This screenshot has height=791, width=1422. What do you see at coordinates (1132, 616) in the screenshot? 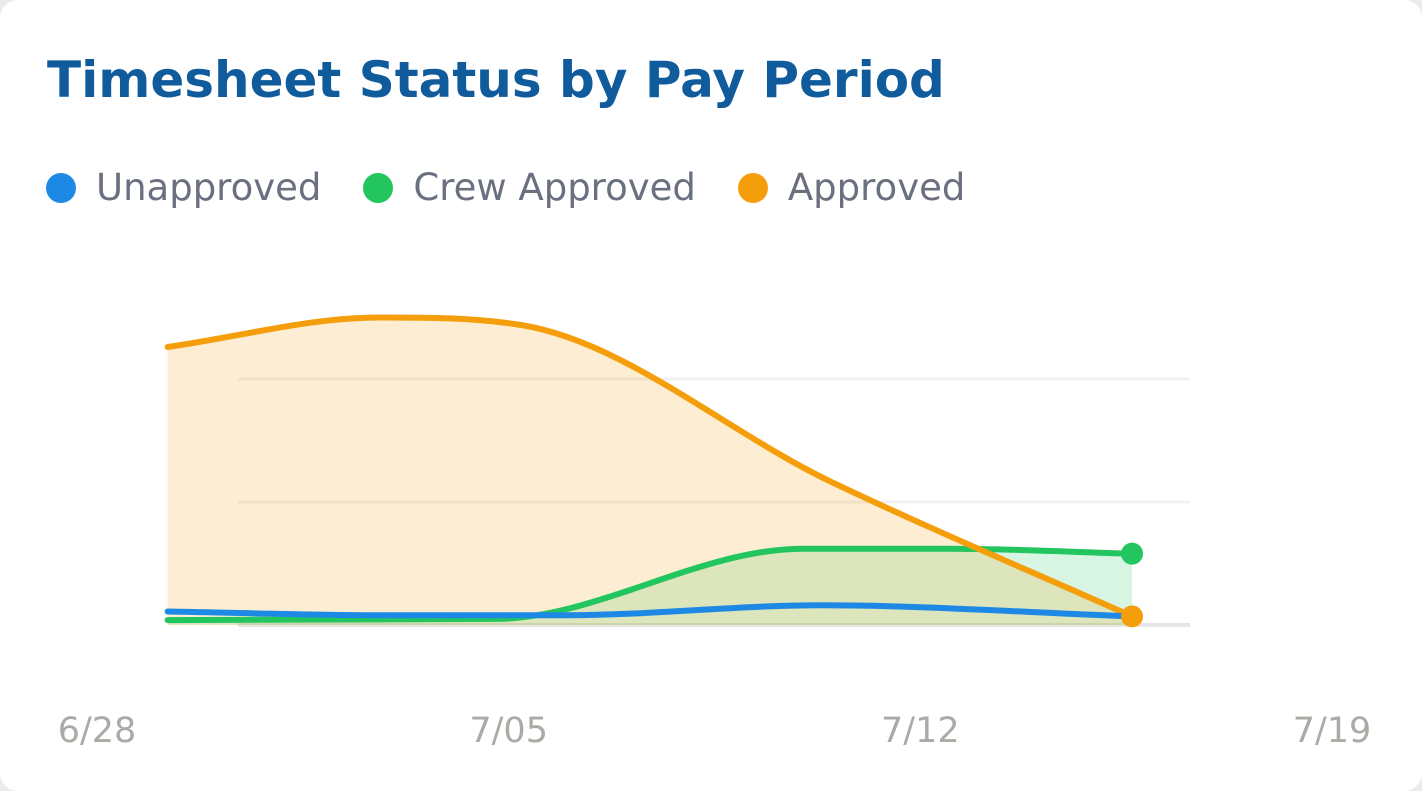
I see `approved-end-point` at bounding box center [1132, 616].